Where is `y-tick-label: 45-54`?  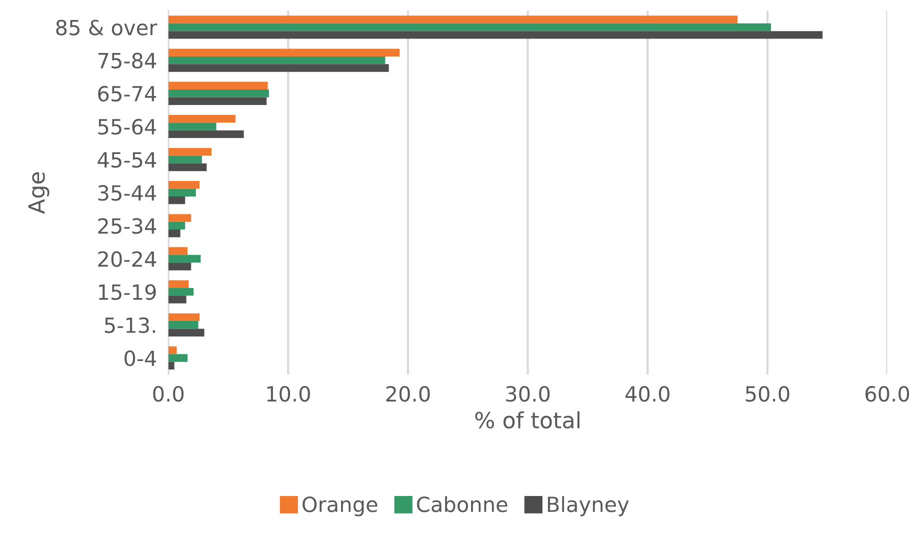 y-tick-label: 45-54 is located at coordinates (127, 160).